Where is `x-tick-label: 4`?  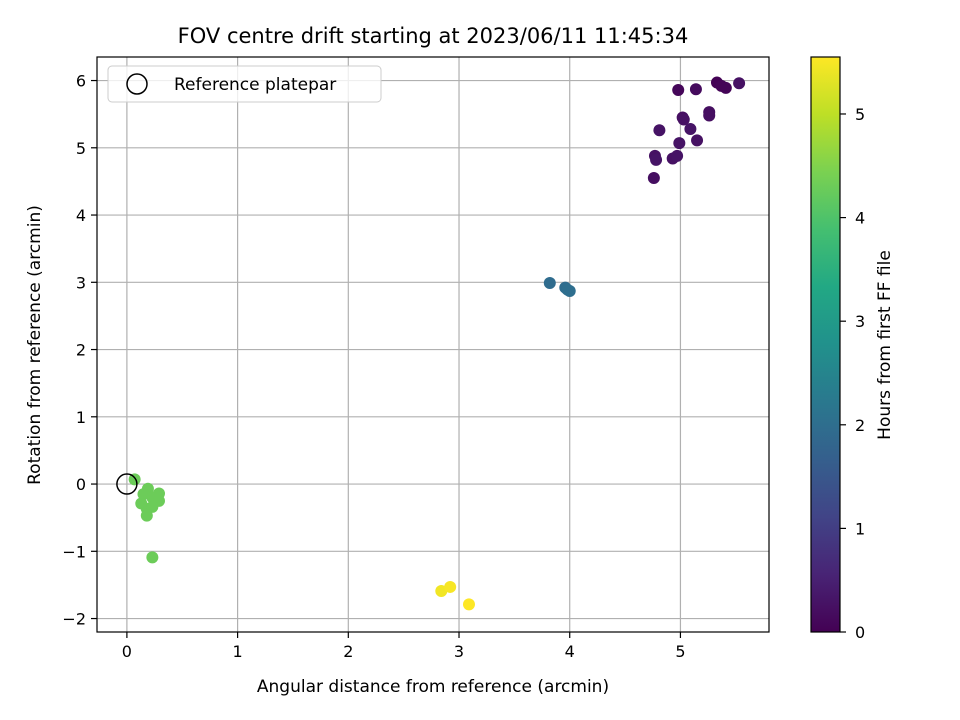
x-tick-label: 4 is located at coordinates (570, 651).